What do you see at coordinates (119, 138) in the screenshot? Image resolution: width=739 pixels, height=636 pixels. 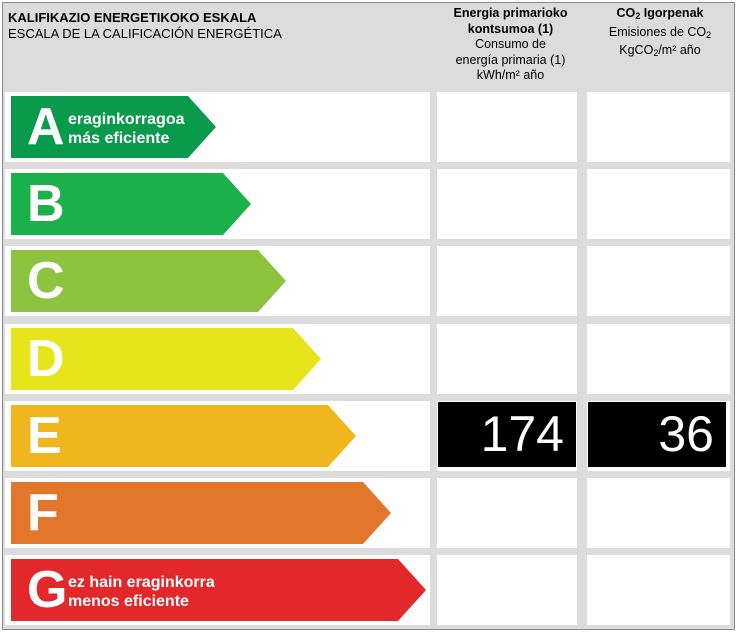 I see `rating-description-line2: más eficiente` at bounding box center [119, 138].